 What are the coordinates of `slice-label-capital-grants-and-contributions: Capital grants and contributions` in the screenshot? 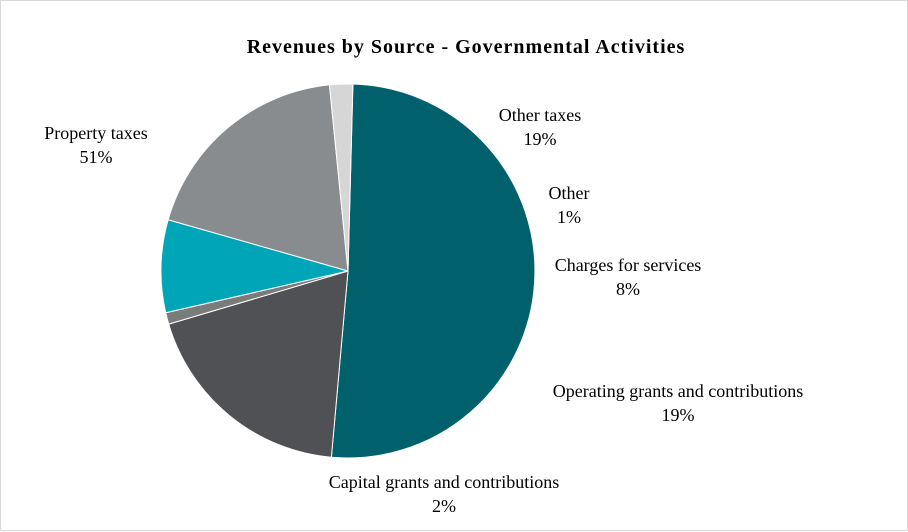 It's located at (444, 482).